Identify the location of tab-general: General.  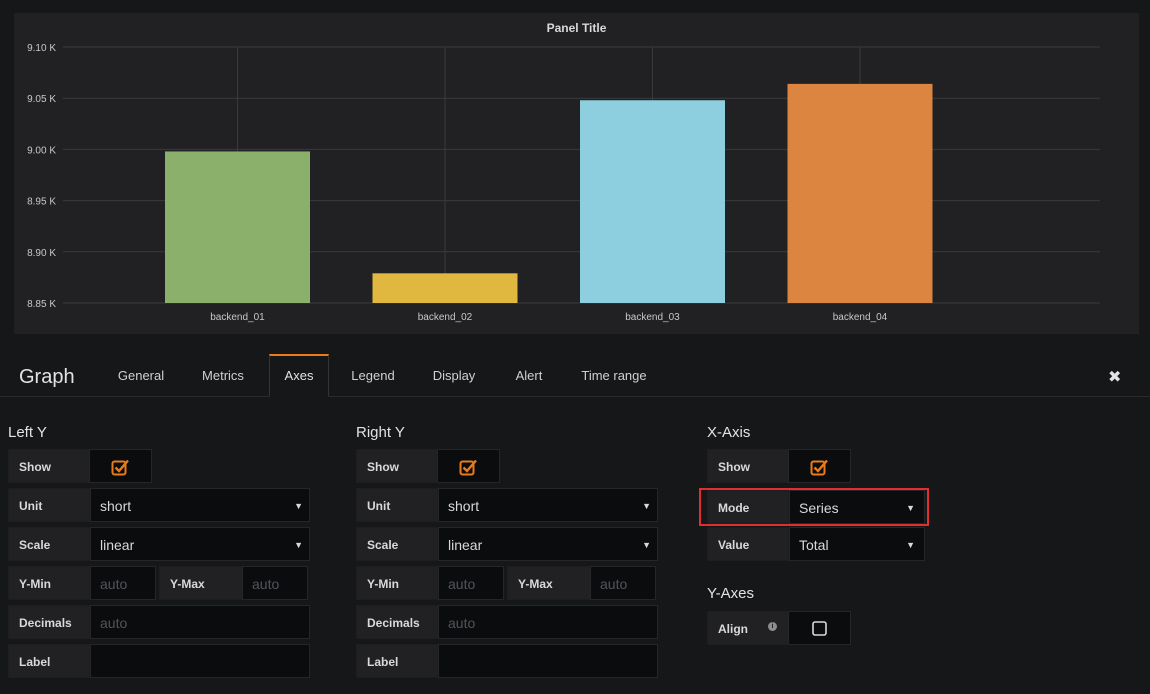
(141, 375).